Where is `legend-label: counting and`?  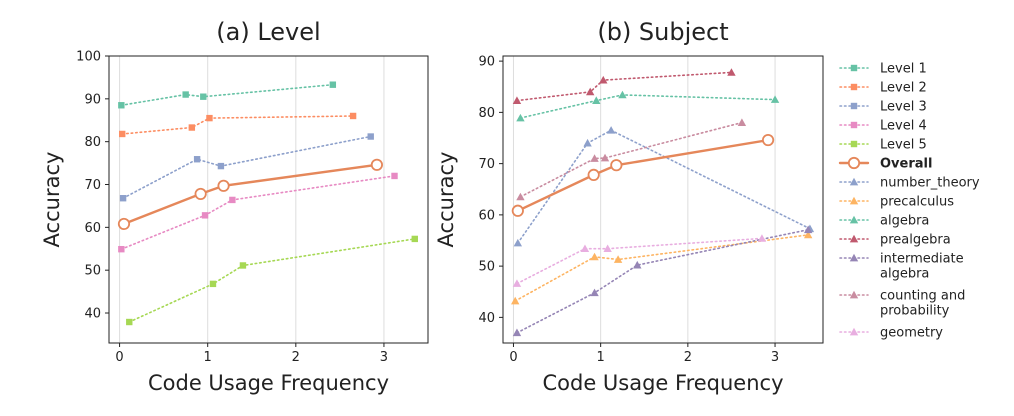
legend-label: counting and is located at coordinates (922, 296).